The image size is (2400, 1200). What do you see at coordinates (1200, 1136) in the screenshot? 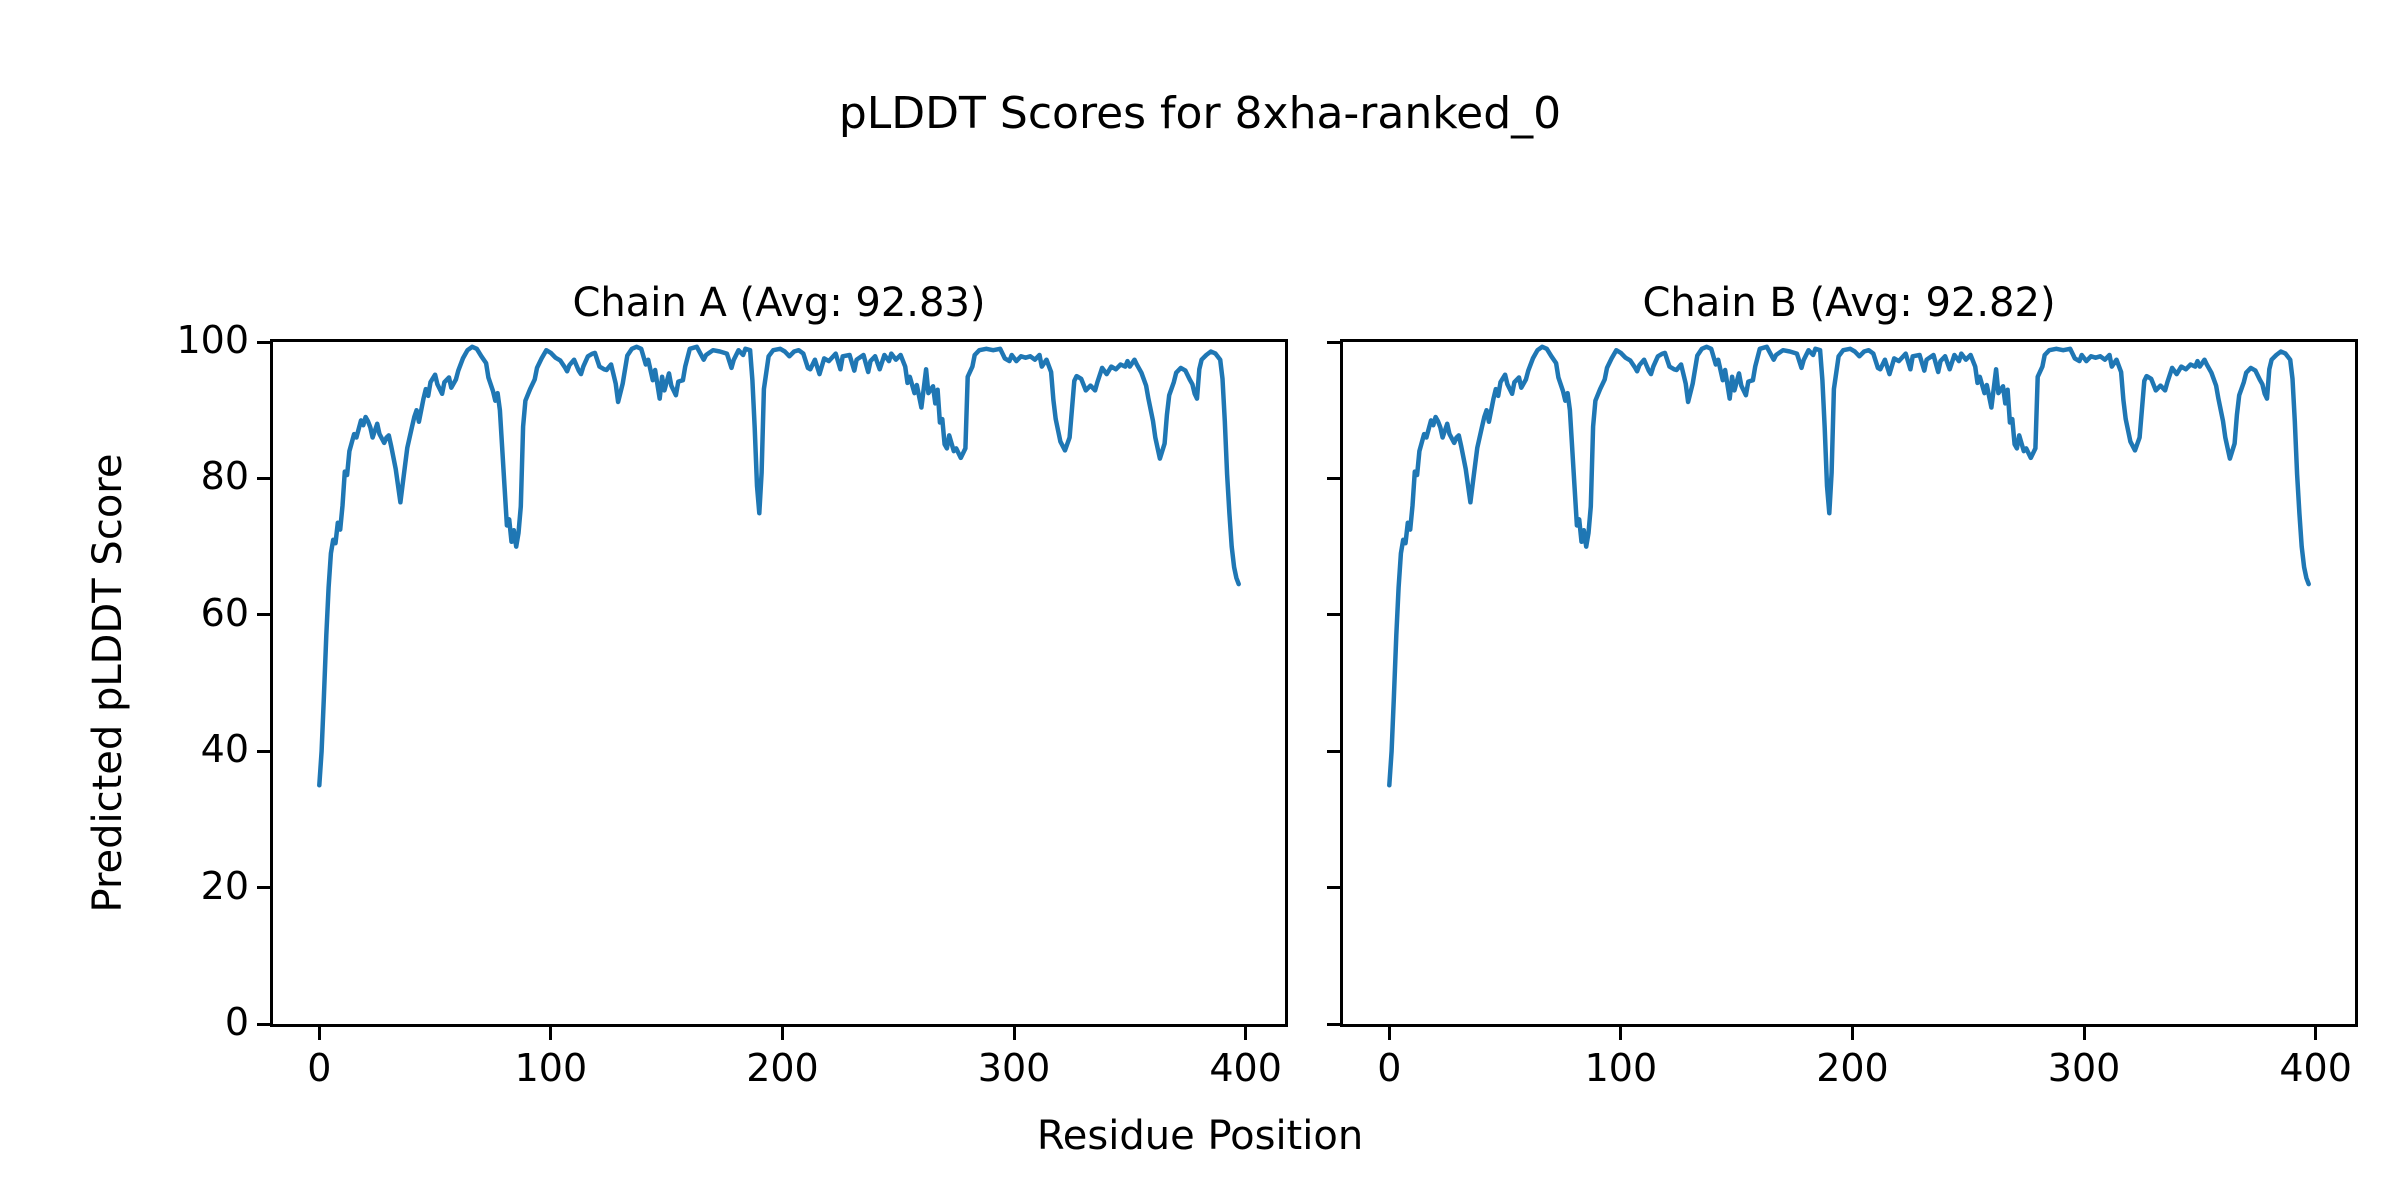
I see `x-axis-label: Residue Position` at bounding box center [1200, 1136].